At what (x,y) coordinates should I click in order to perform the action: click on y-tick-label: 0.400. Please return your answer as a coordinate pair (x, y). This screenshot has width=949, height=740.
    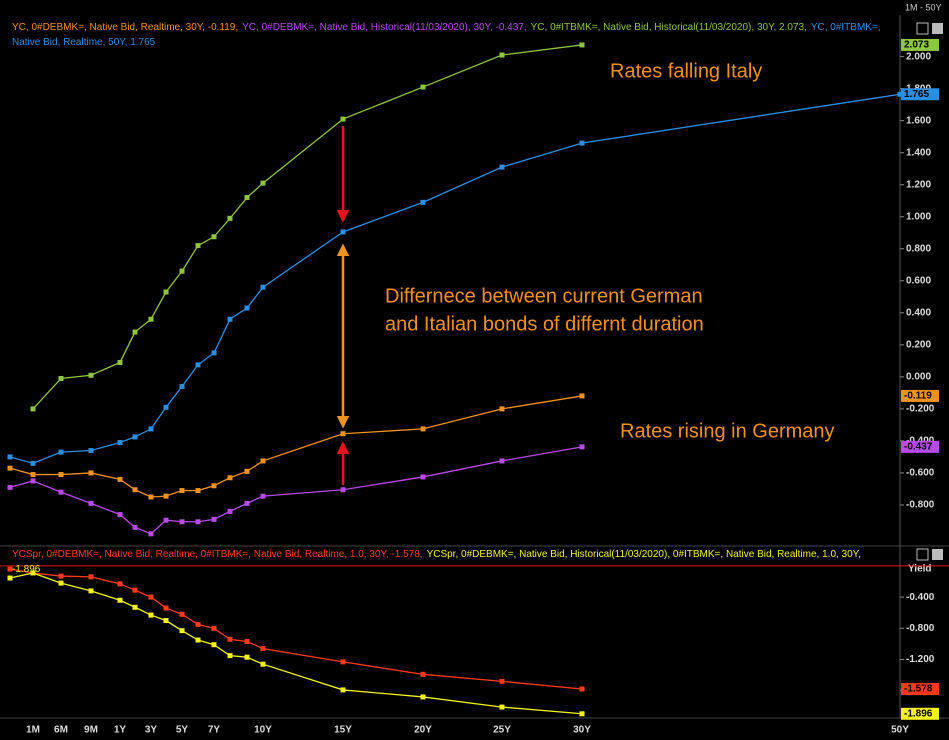
    Looking at the image, I should click on (918, 312).